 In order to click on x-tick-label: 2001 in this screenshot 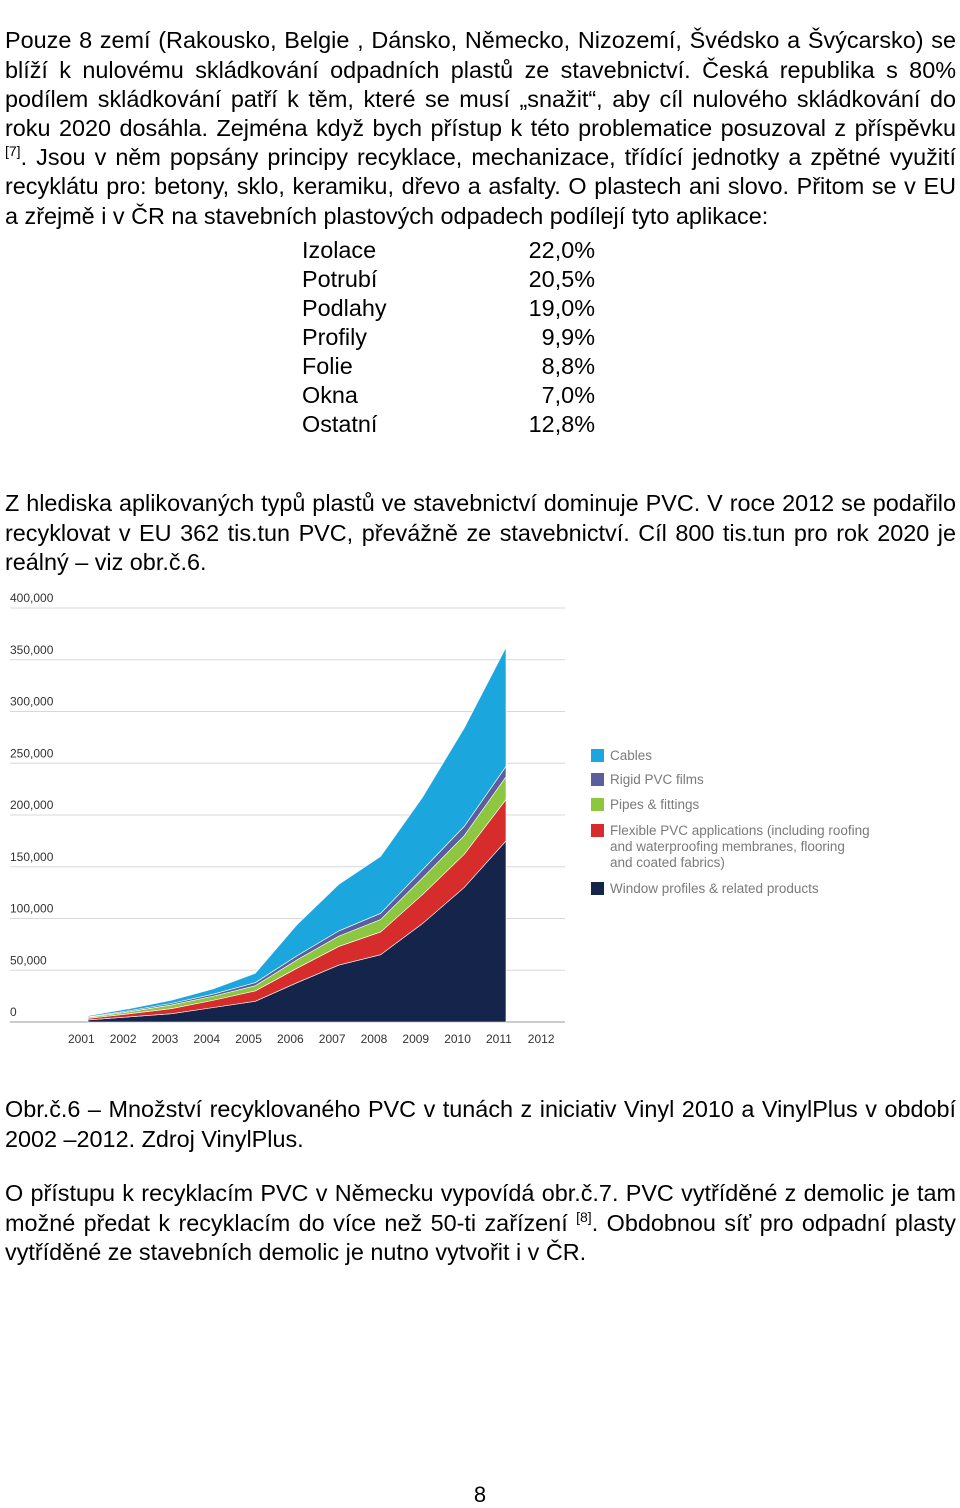, I will do `click(81, 1039)`.